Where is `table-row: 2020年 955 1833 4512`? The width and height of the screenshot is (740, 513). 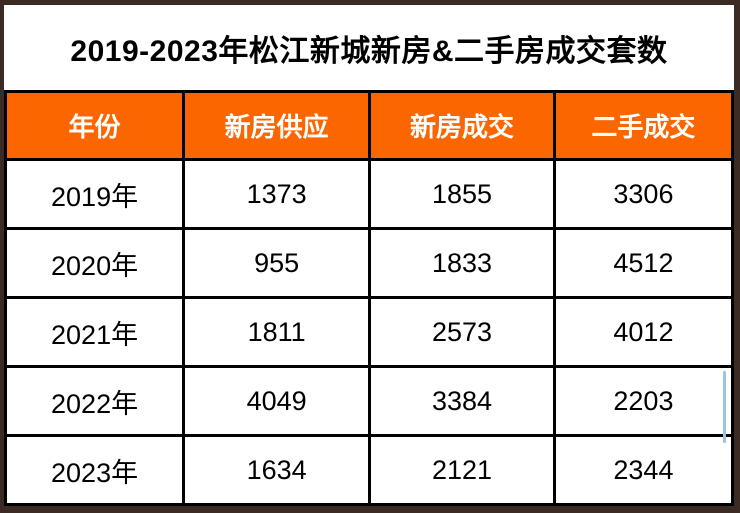 table-row: 2020年 955 1833 4512 is located at coordinates (369, 263).